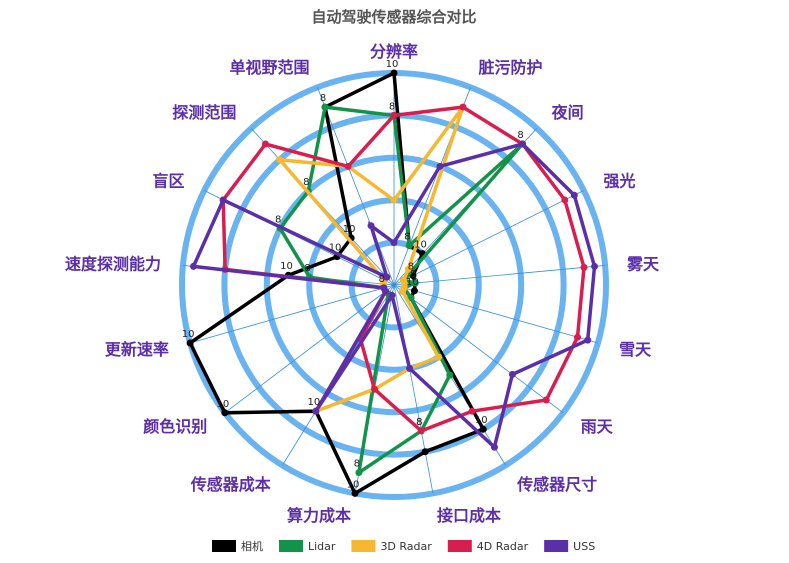 Image resolution: width=789 pixels, height=563 pixels. What do you see at coordinates (252, 546) in the screenshot?
I see `legend-label-0: 相机` at bounding box center [252, 546].